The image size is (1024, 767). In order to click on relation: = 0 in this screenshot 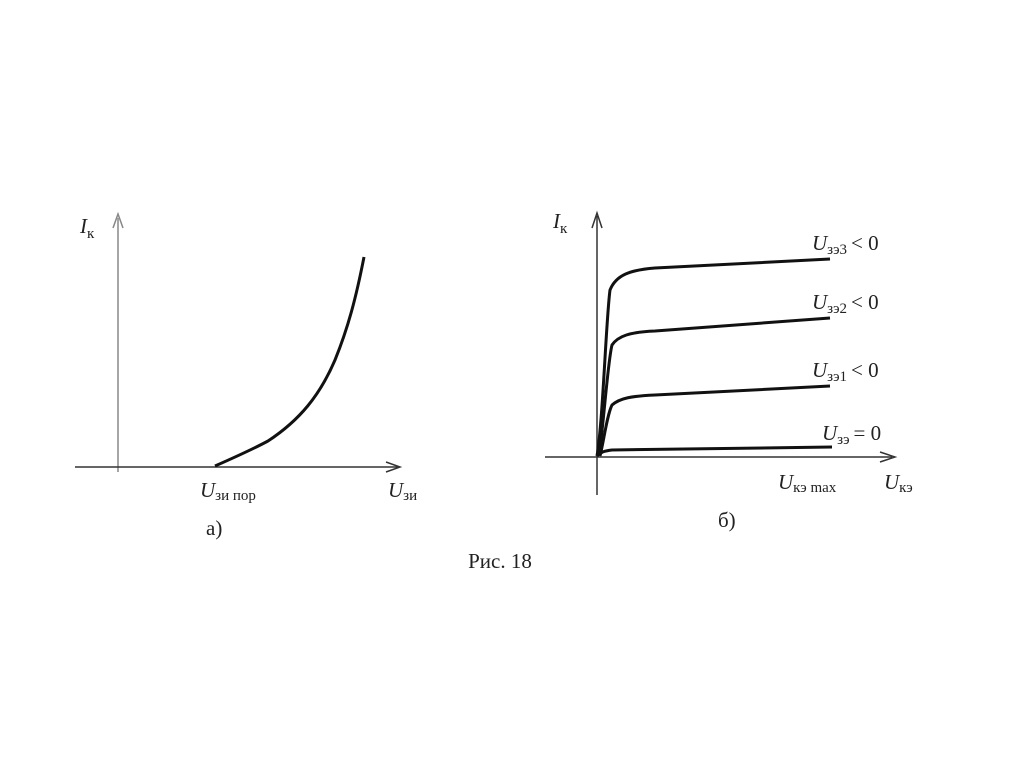, I will do `click(868, 433)`.